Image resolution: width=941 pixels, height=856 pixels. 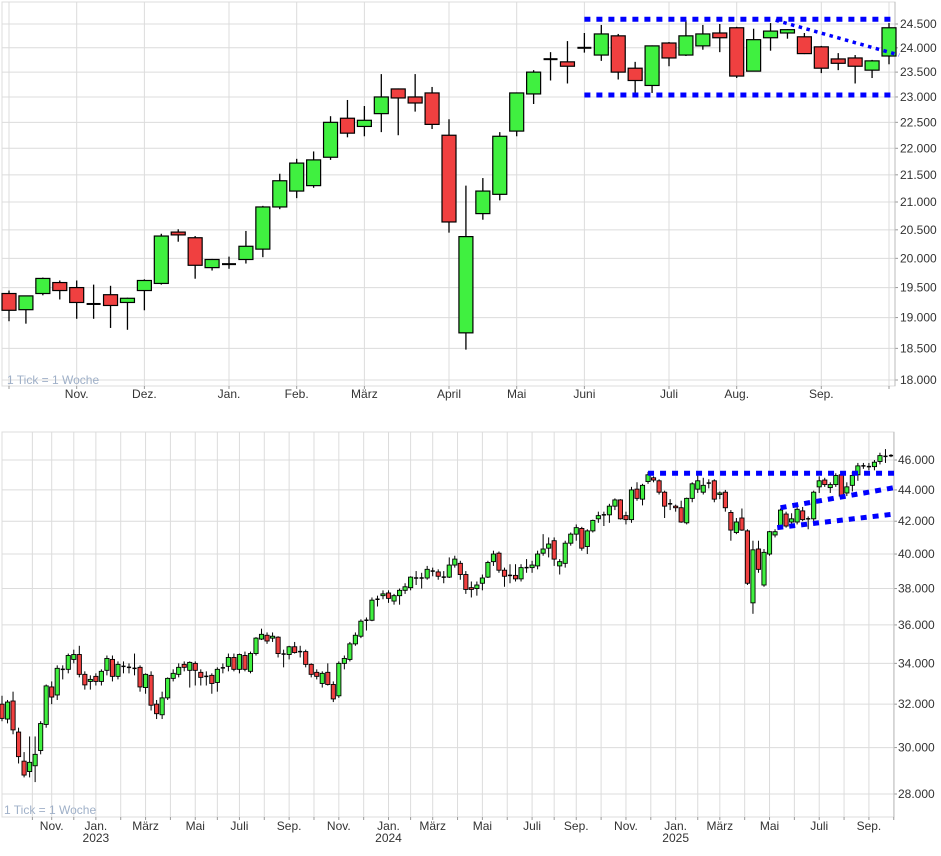 What do you see at coordinates (916, 554) in the screenshot?
I see `y-tick-label: 40.000` at bounding box center [916, 554].